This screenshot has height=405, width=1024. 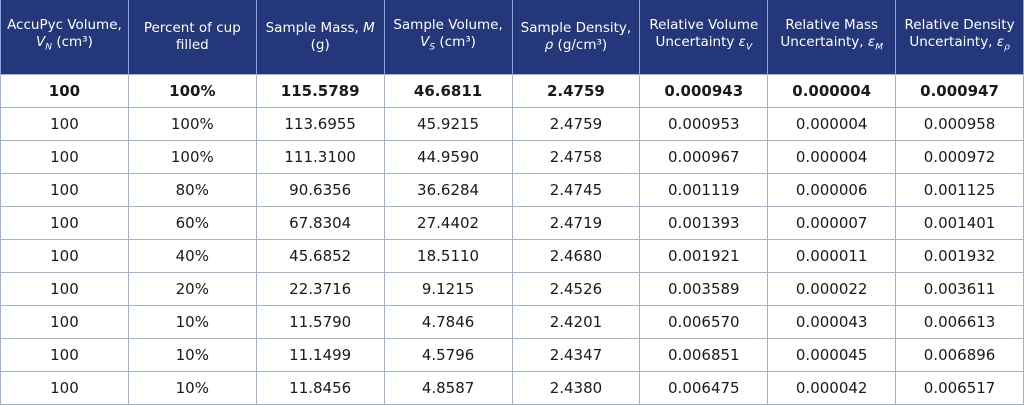 What do you see at coordinates (320, 388) in the screenshot?
I see `table-cell: 11.8456` at bounding box center [320, 388].